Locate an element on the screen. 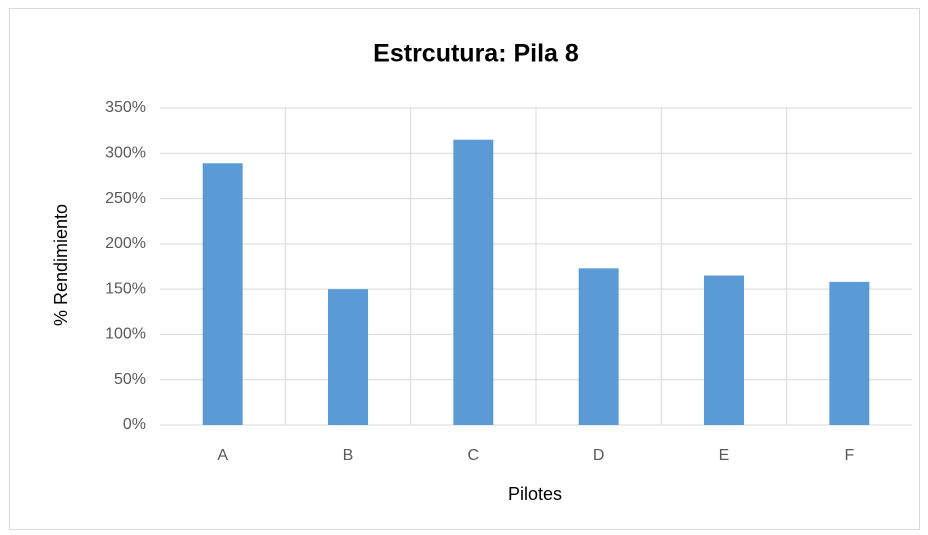  y-tick-label: 200% is located at coordinates (125, 243).